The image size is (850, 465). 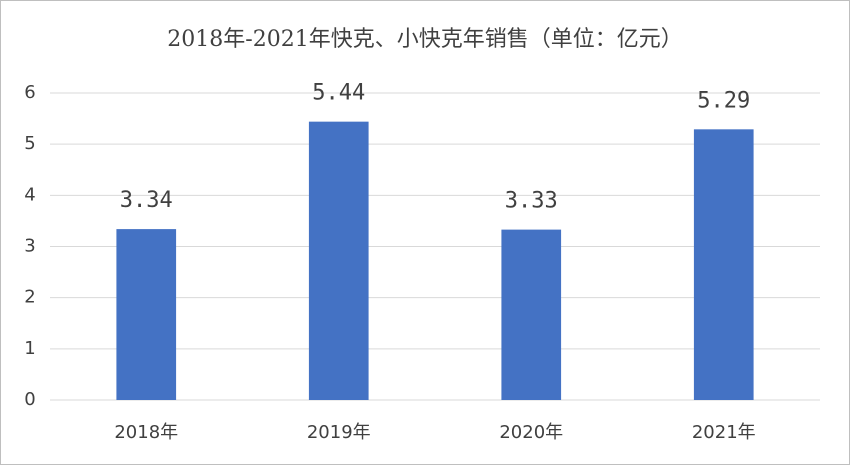 I want to click on data-label: 5.44, so click(x=338, y=93).